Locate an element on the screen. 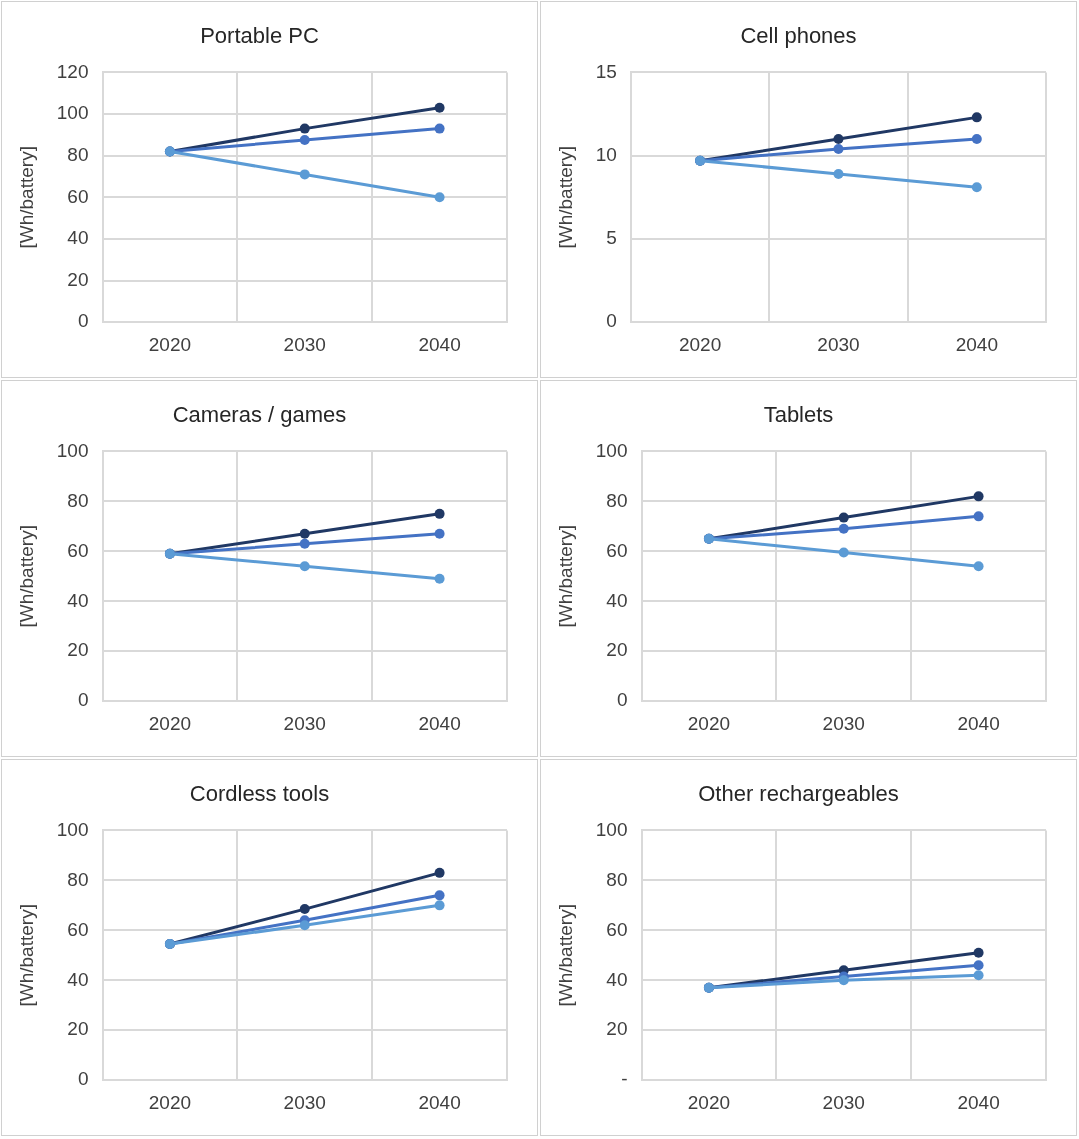 The height and width of the screenshot is (1139, 1079). chart-title: Other rechargeables is located at coordinates (798, 794).